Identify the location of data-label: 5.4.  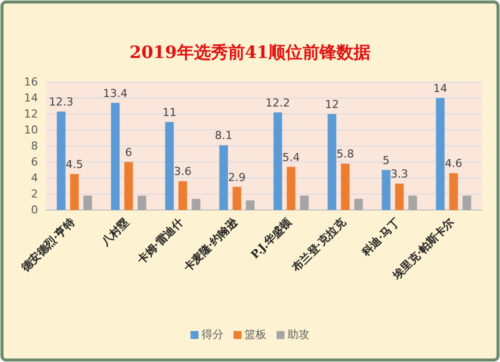
(291, 157).